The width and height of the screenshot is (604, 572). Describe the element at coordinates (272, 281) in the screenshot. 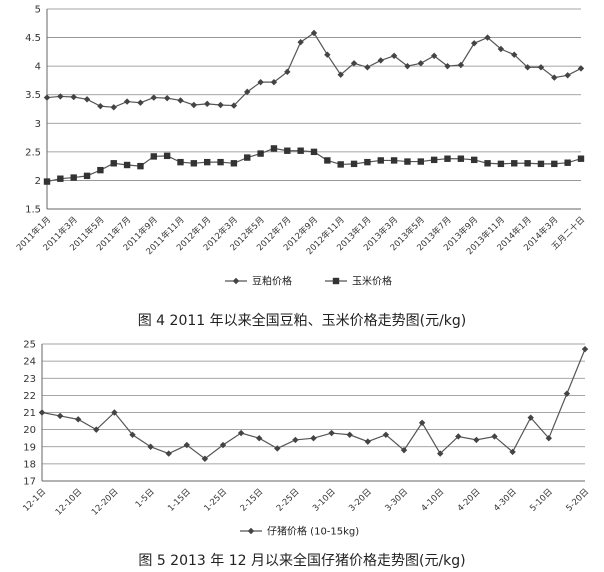

I see `chart-1-legend-label-0: 豆粕价格` at that location.